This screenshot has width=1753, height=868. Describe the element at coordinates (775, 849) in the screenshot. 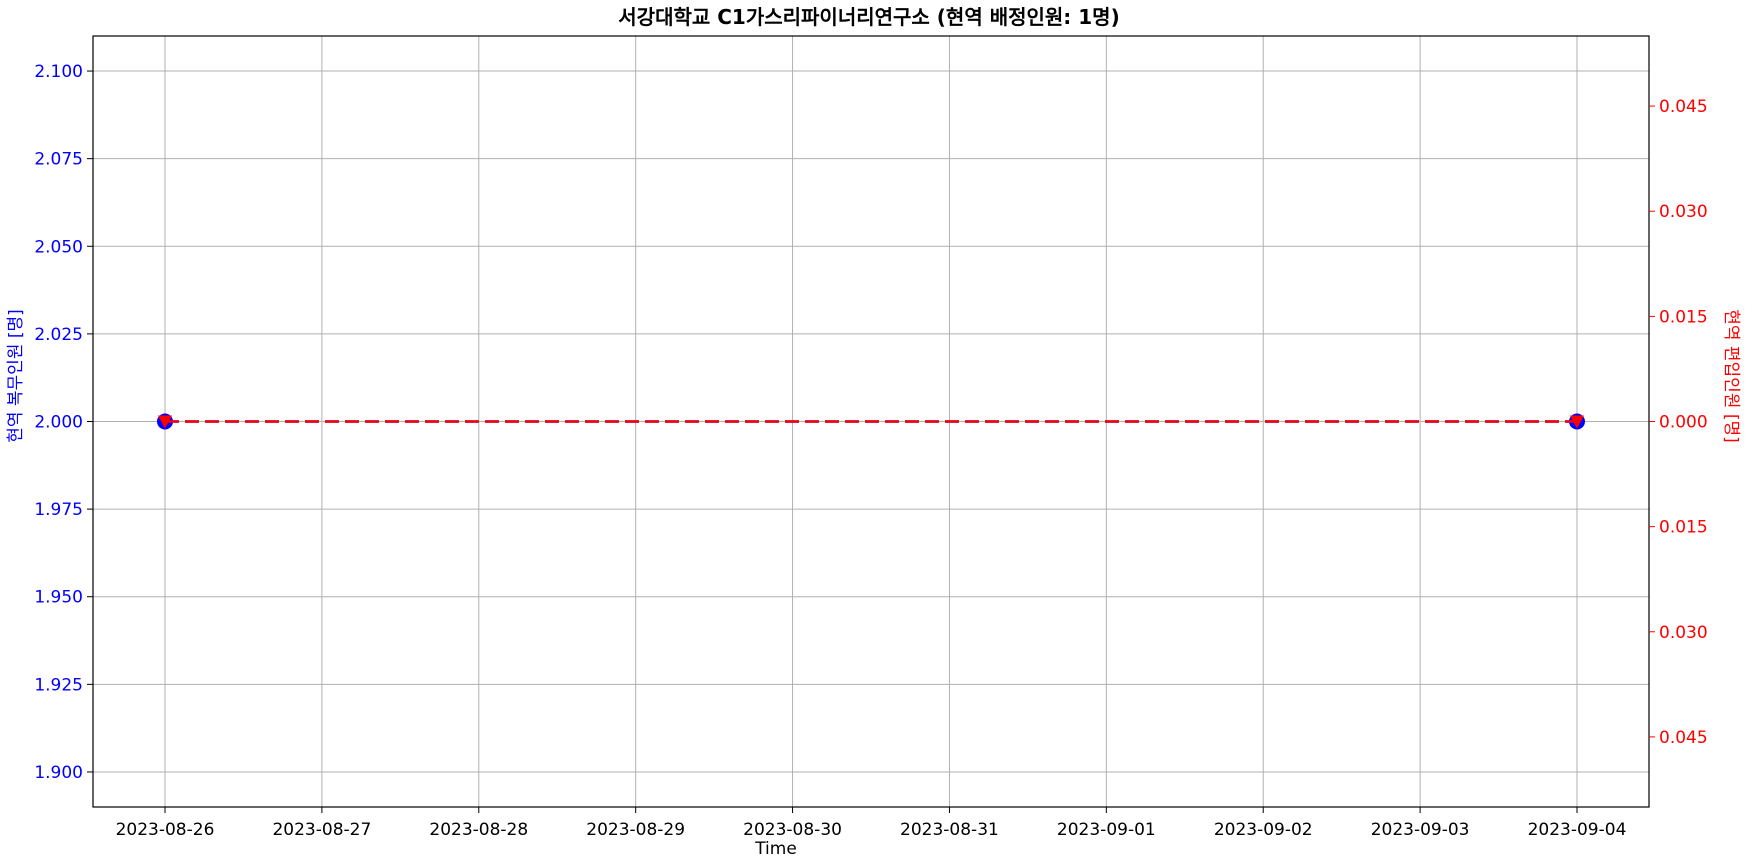

I see `x-axis-label: Time` at that location.